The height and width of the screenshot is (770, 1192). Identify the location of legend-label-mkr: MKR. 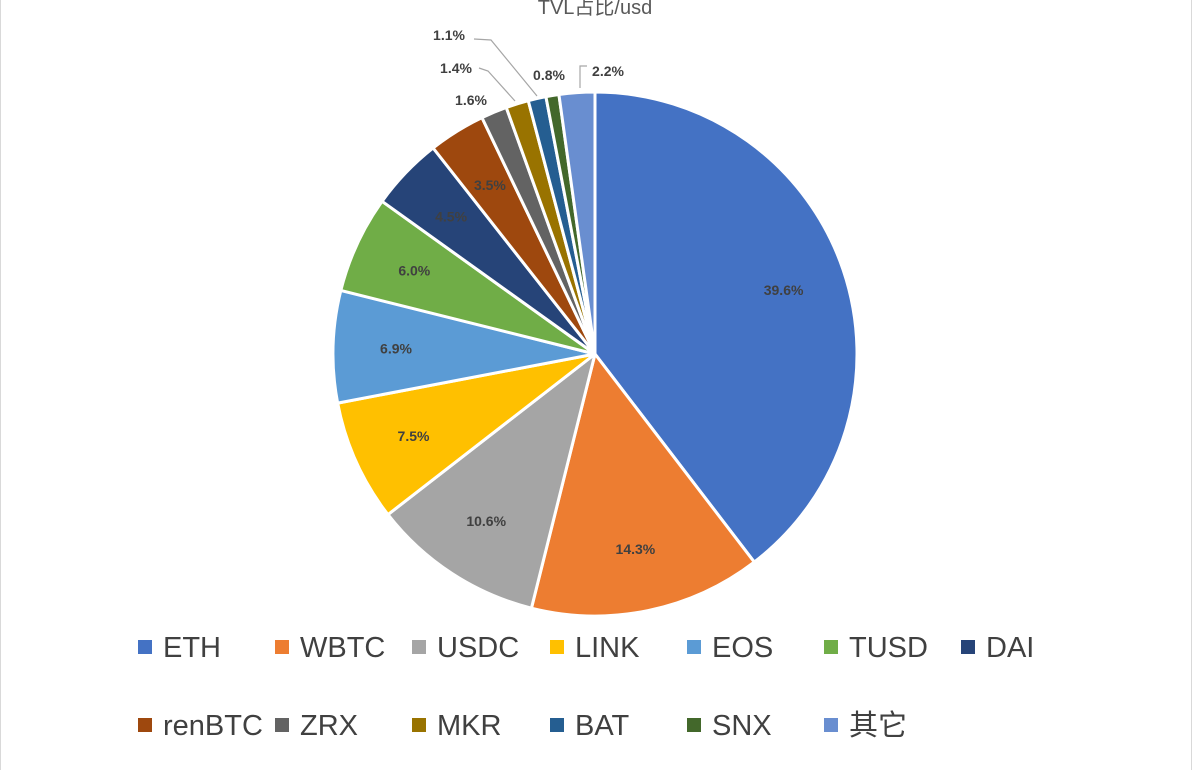
(469, 726).